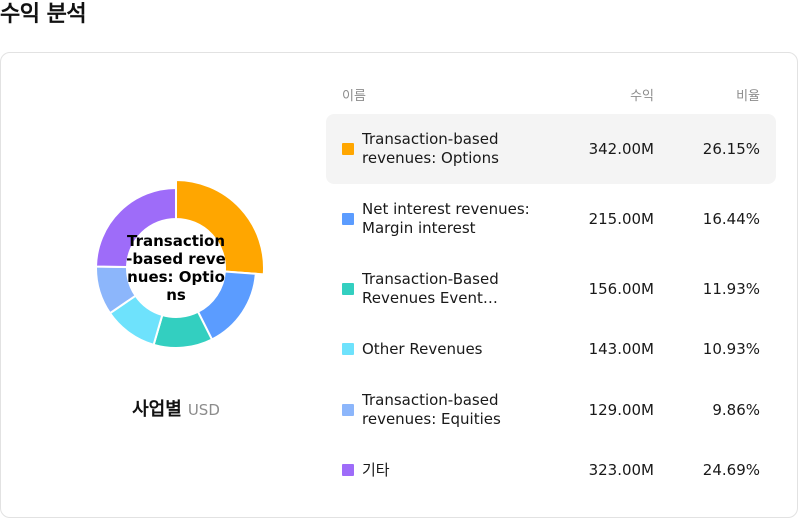 Image resolution: width=800 pixels, height=520 pixels. I want to click on row-value: 342.00M, so click(621, 149).